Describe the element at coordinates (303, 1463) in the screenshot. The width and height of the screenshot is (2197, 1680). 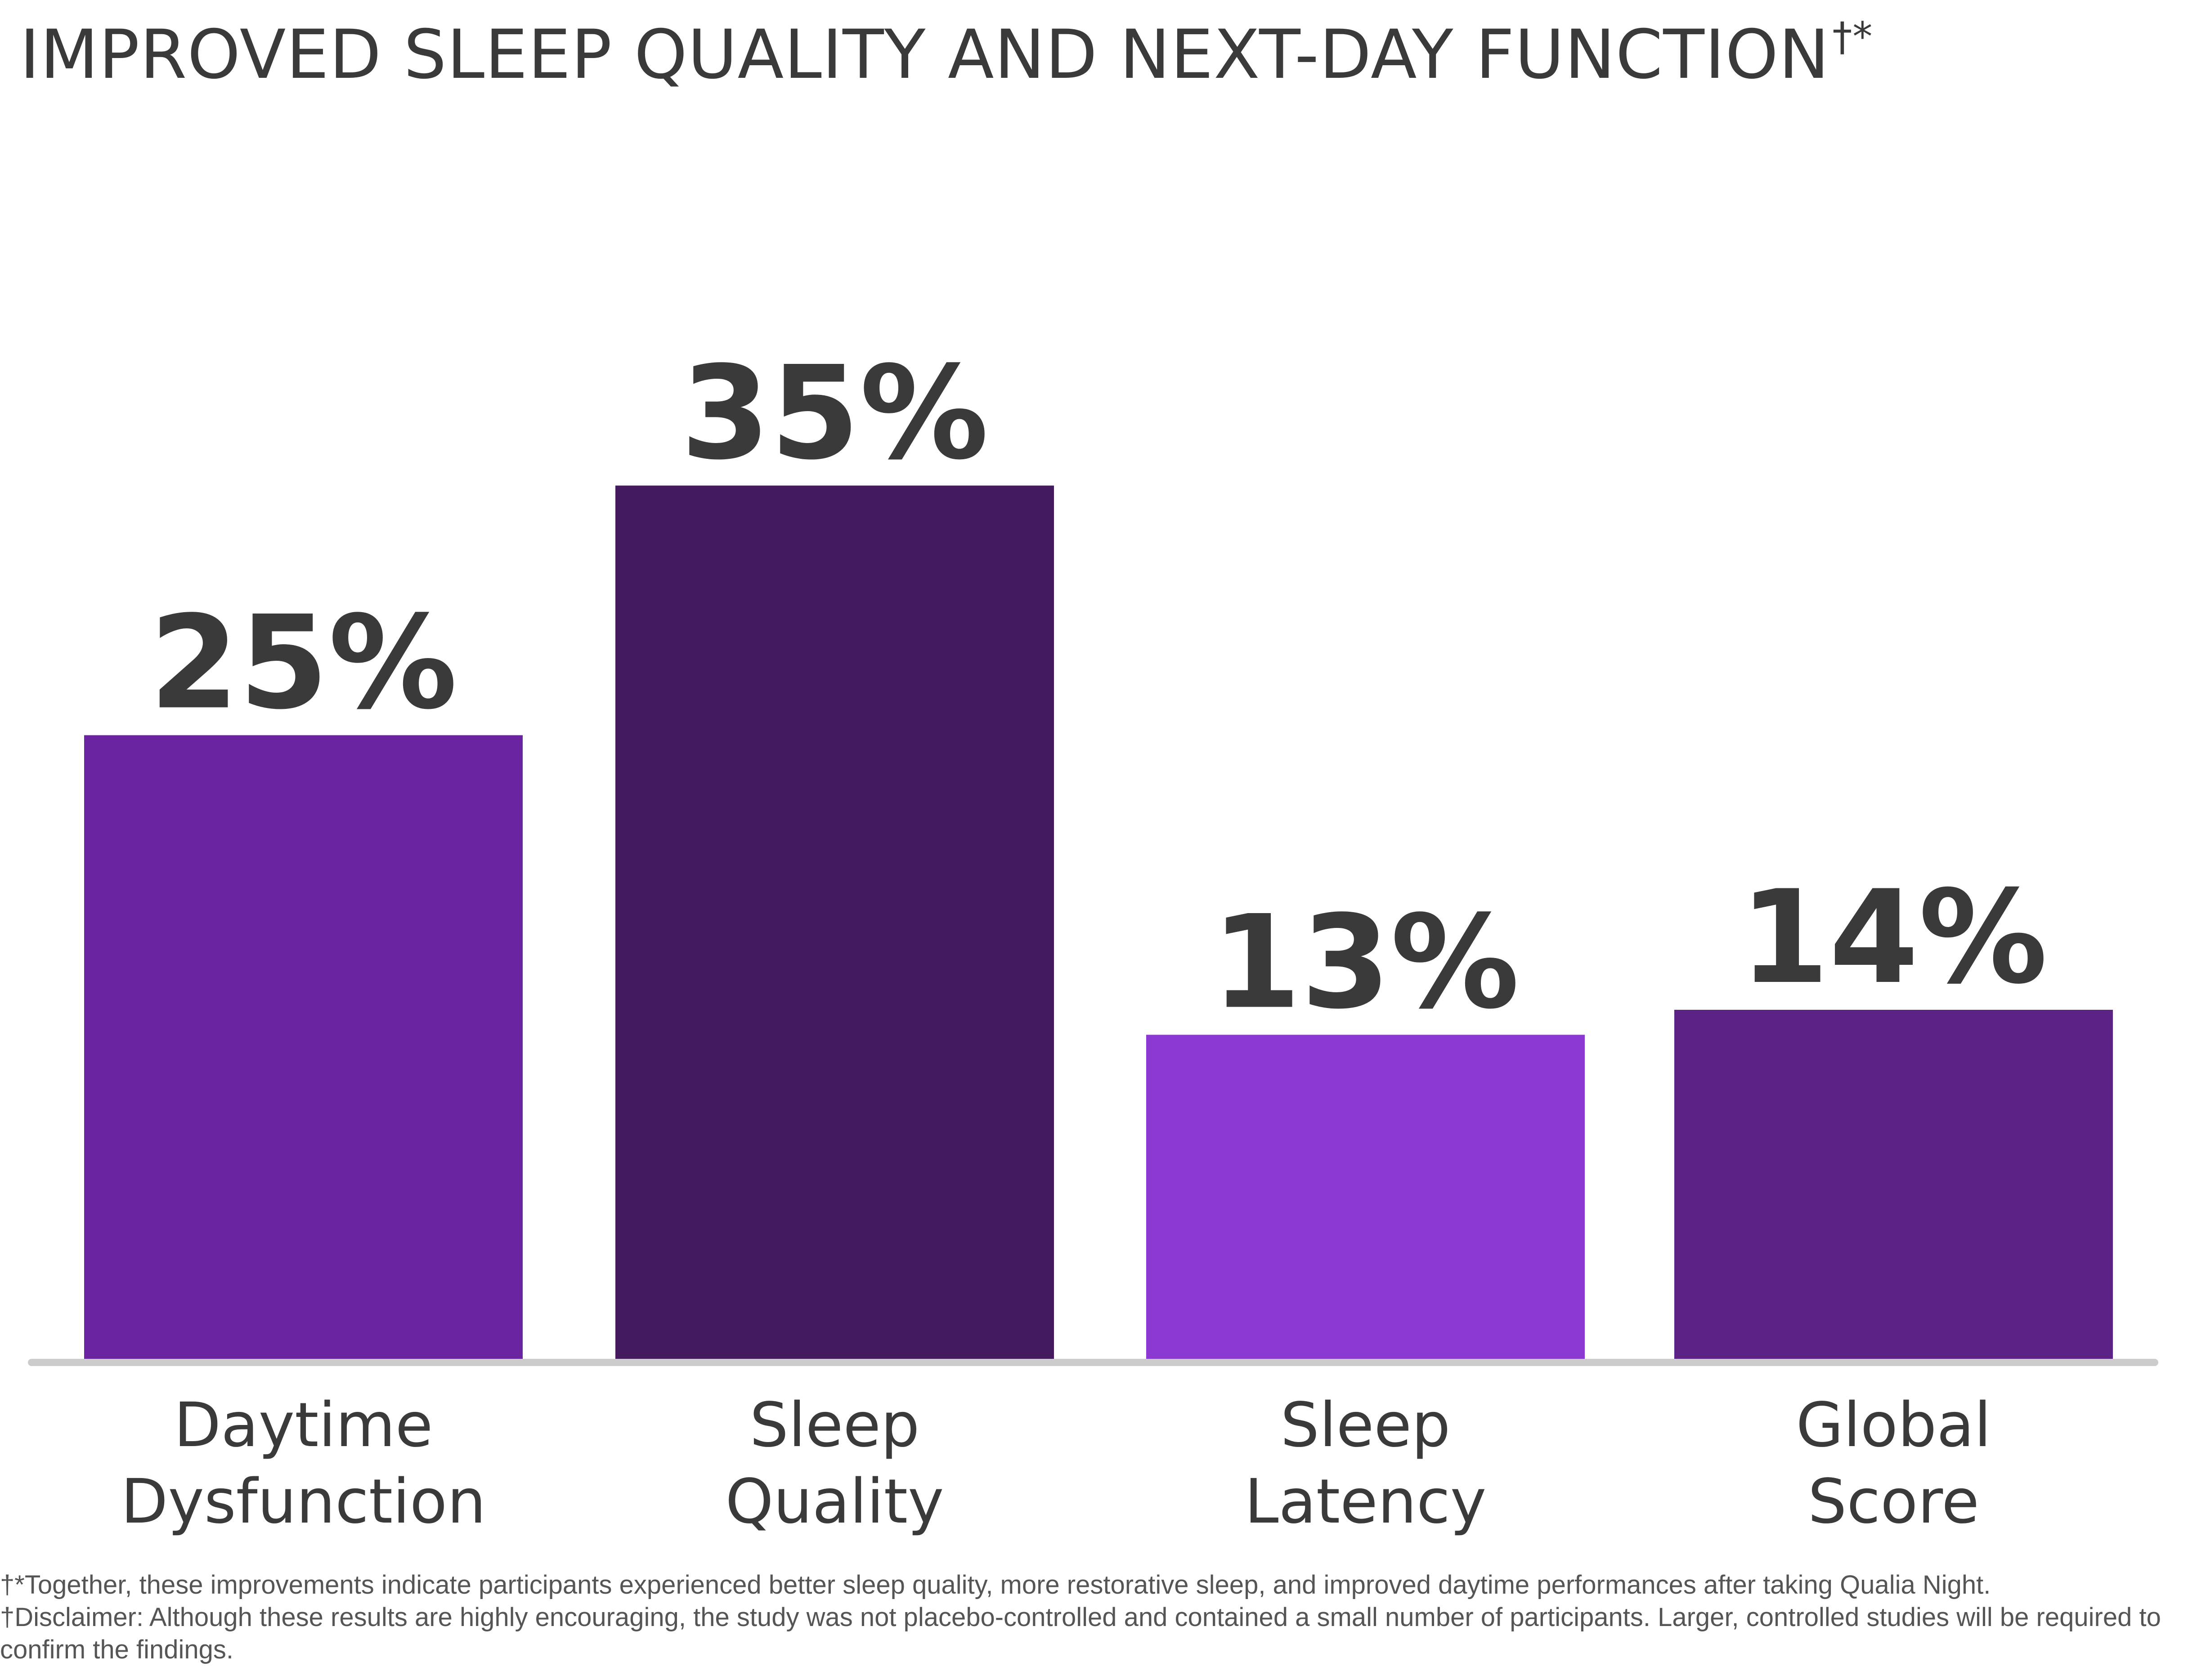
I see `category-label-daytime-dysfunction: Daytime Dysfunction` at that location.